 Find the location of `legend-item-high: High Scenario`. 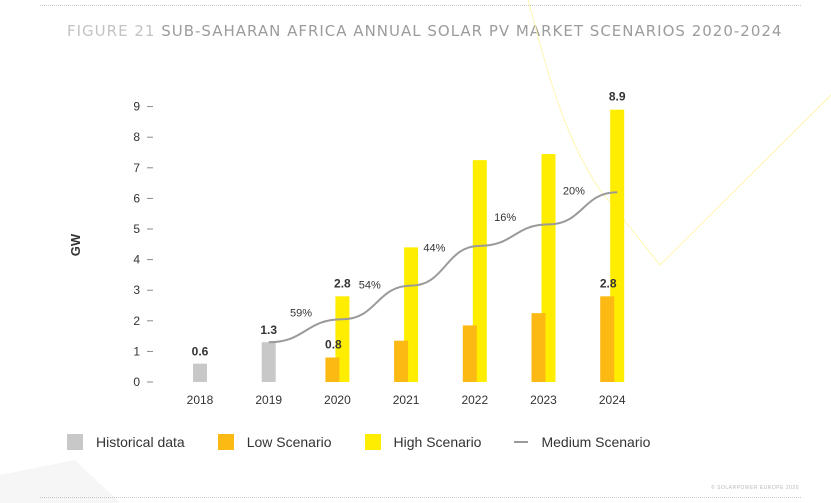

legend-item-high: High Scenario is located at coordinates (423, 442).